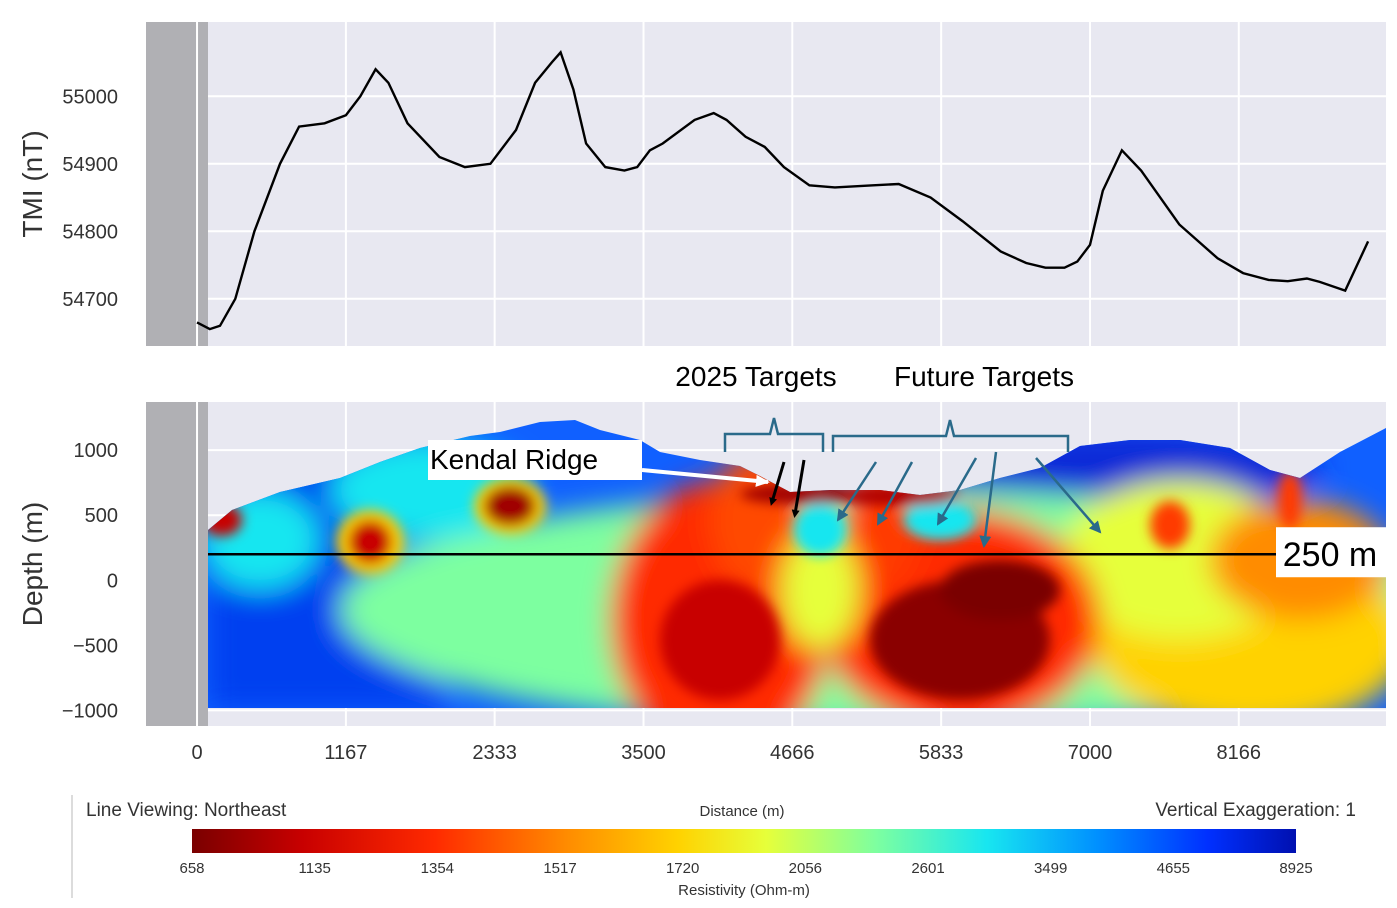 This screenshot has width=1397, height=908. I want to click on section-y-axis-label: Depth (m), so click(32, 564).